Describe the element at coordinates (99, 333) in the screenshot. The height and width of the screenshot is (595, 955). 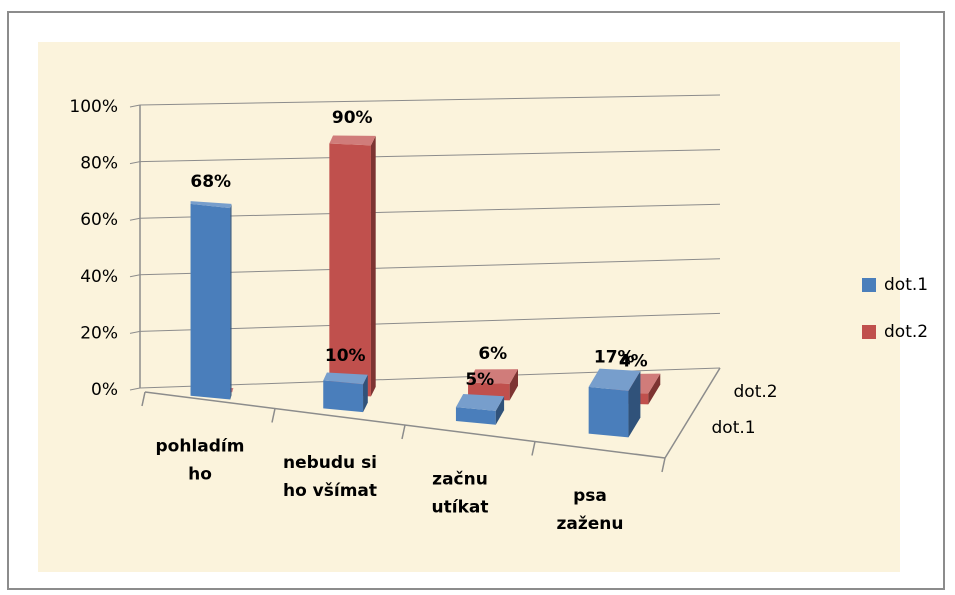
I see `y-tick-label: 20%` at that location.